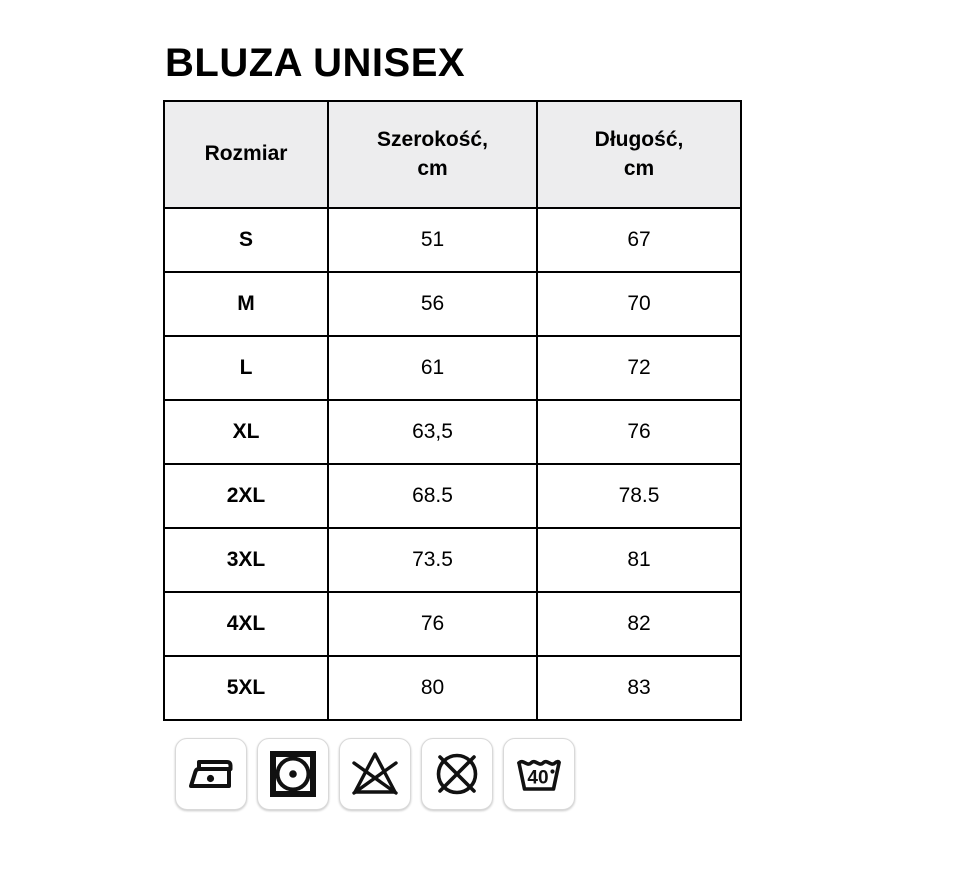 The image size is (960, 879). Describe the element at coordinates (432, 688) in the screenshot. I see `cell-width: 80` at that location.